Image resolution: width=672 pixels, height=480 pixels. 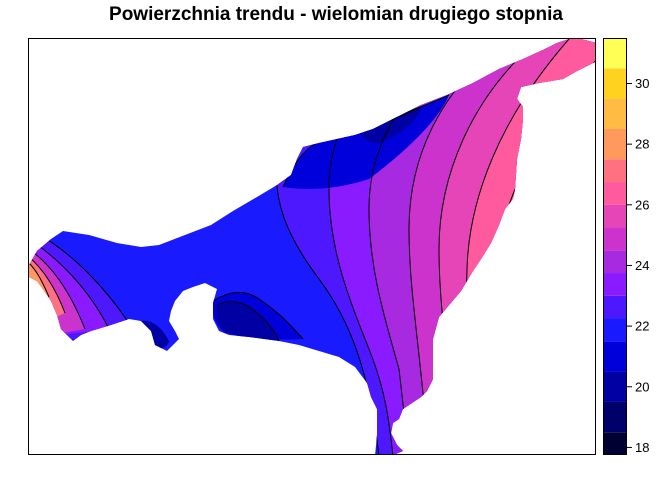 I want to click on legend-tick-label: 28, so click(x=642, y=144).